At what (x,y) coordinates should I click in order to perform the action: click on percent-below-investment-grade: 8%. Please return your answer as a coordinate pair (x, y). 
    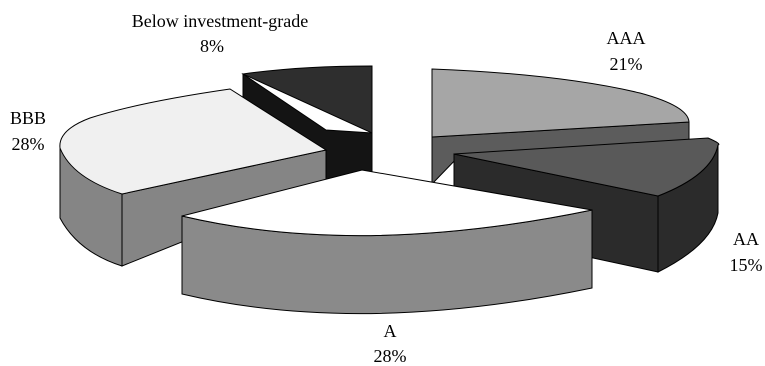
    Looking at the image, I should click on (212, 46).